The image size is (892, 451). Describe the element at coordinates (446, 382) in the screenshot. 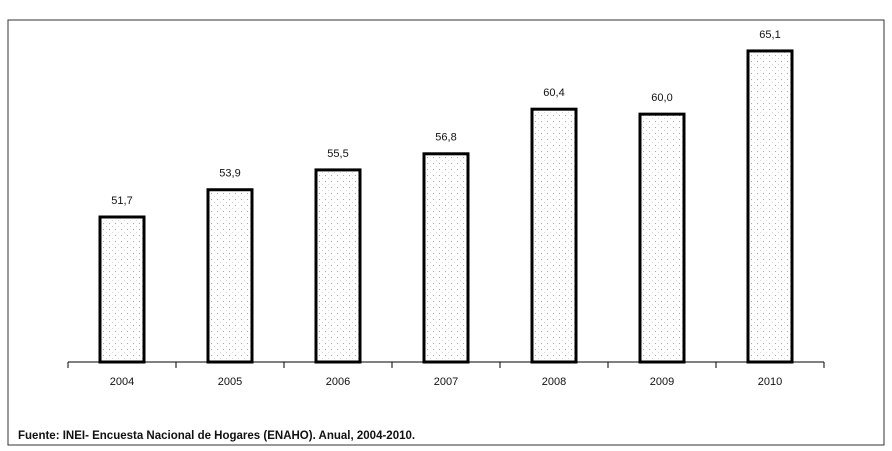

I see `x-tick-label: 2007` at that location.